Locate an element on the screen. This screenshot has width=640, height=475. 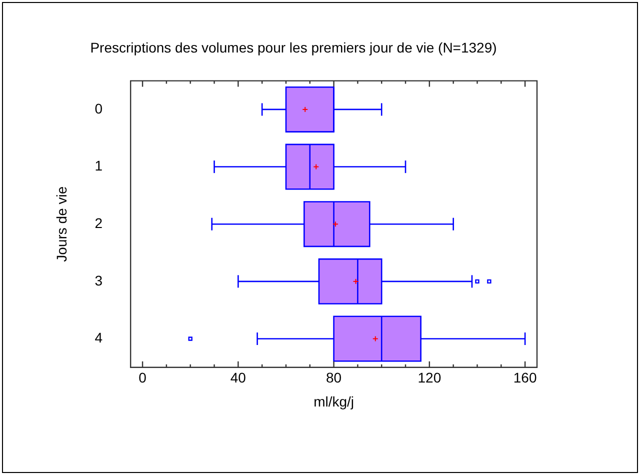
x-axis-title: ml/kg/j is located at coordinates (334, 401).